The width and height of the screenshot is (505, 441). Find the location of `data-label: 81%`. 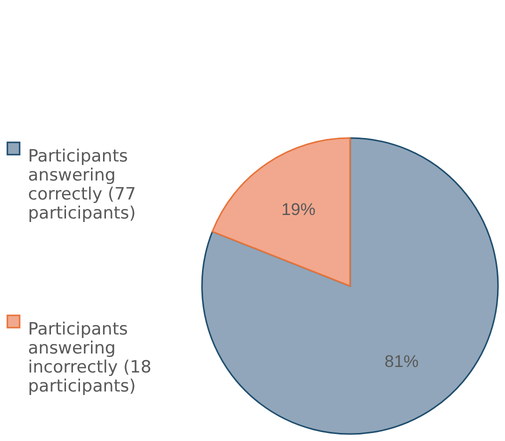

data-label: 81% is located at coordinates (401, 361).